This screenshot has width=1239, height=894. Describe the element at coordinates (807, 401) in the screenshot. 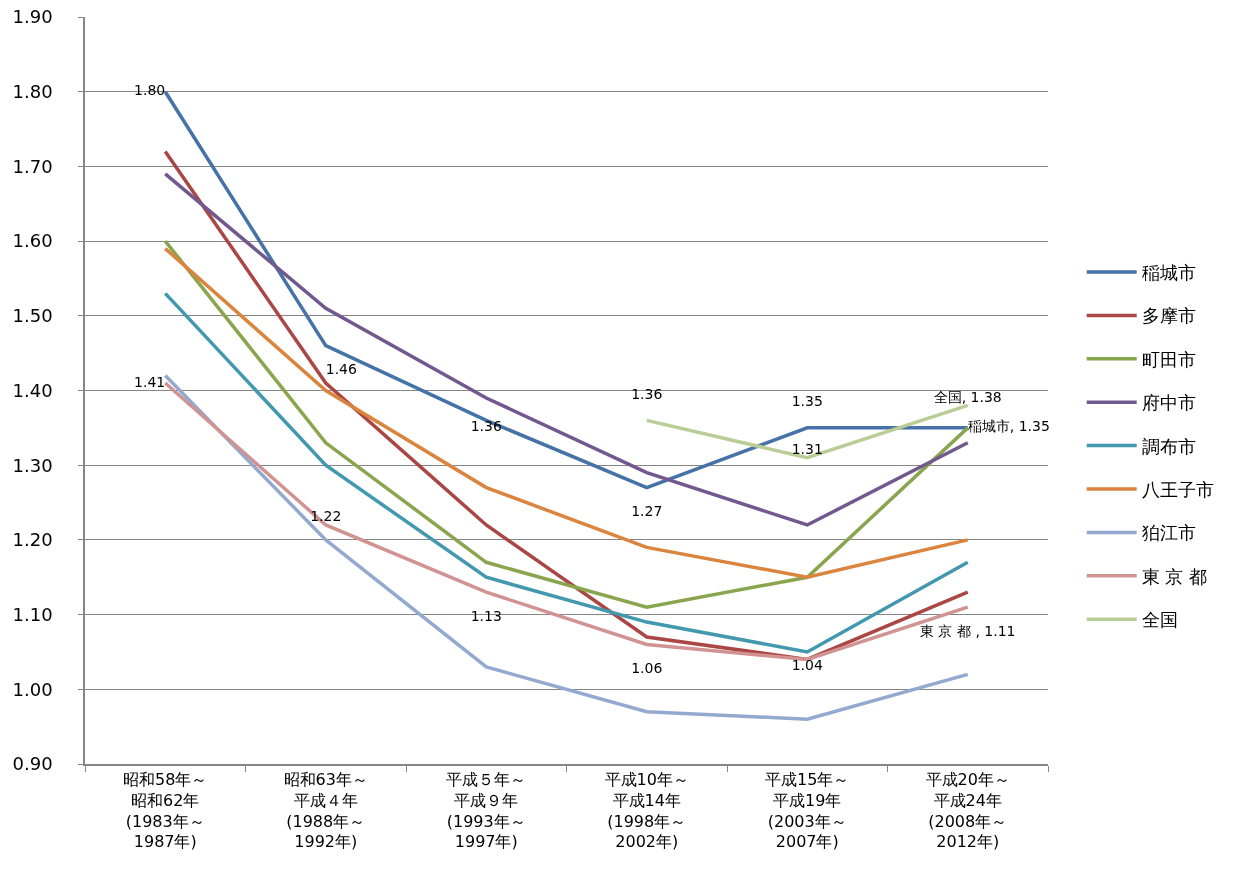

I see `data-label: 1.35` at that location.